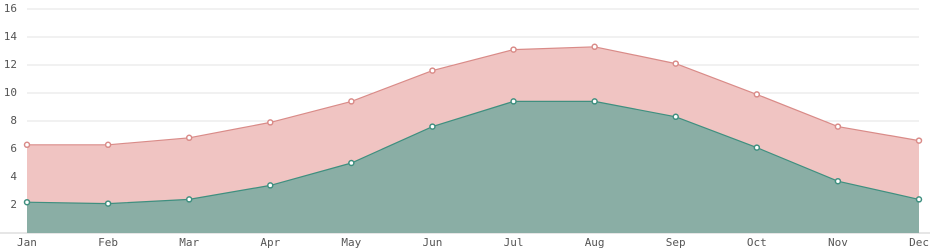  I want to click on y-tick-label: 6, so click(13, 148).